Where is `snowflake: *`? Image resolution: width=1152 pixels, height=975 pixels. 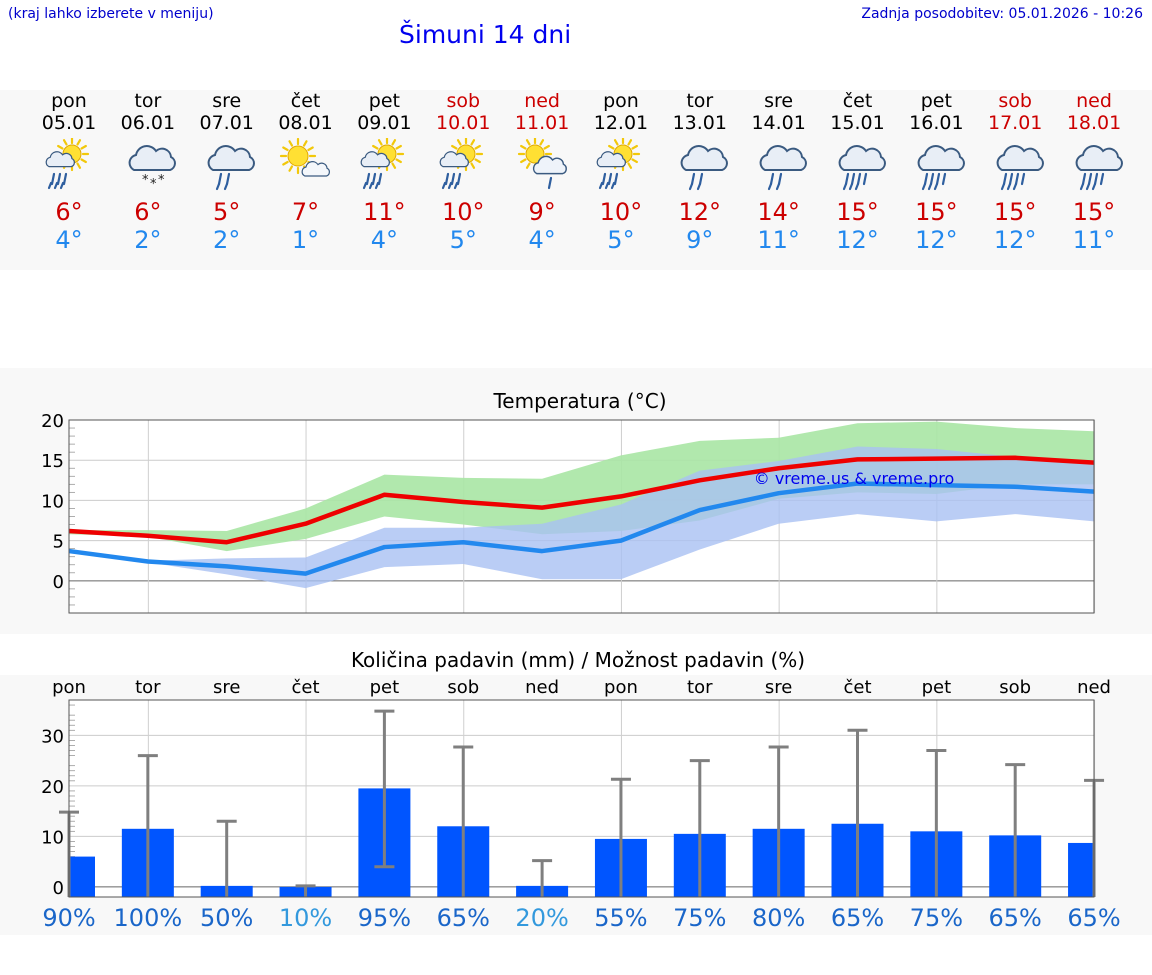
snowflake: * is located at coordinates (153, 184).